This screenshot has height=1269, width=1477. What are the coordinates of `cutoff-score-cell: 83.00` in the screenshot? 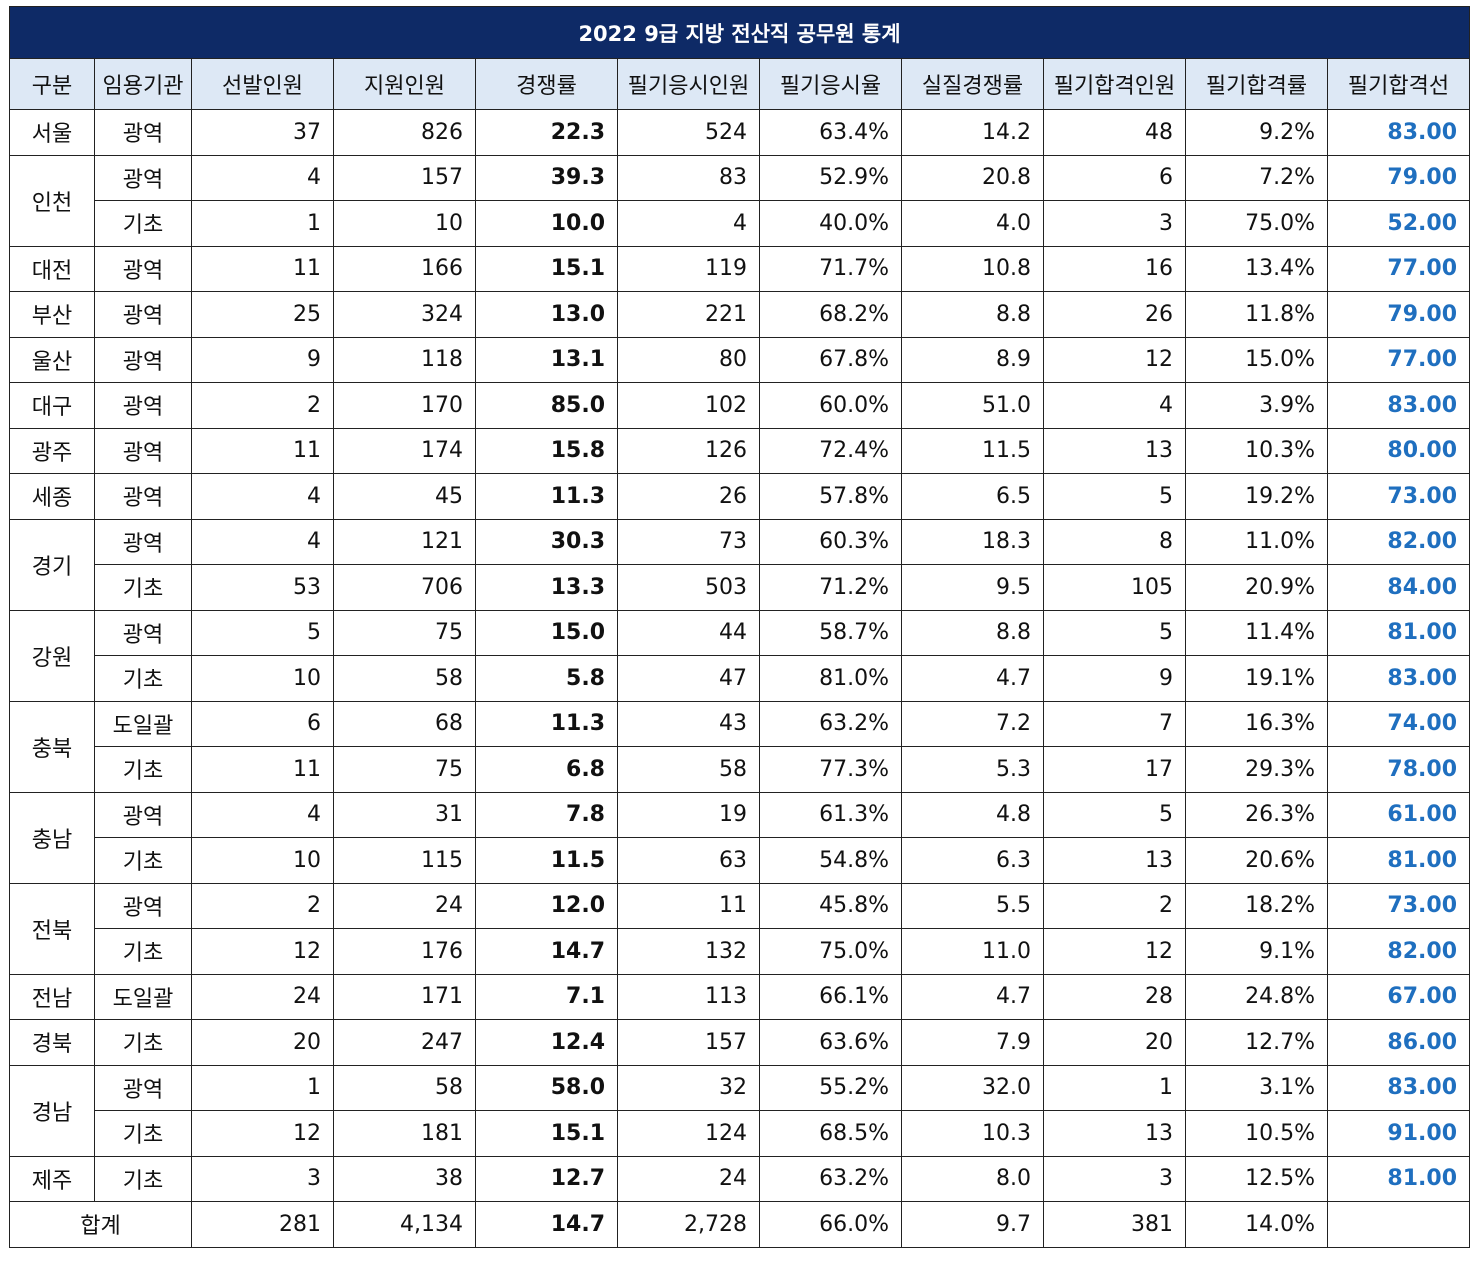 It's located at (1398, 678).